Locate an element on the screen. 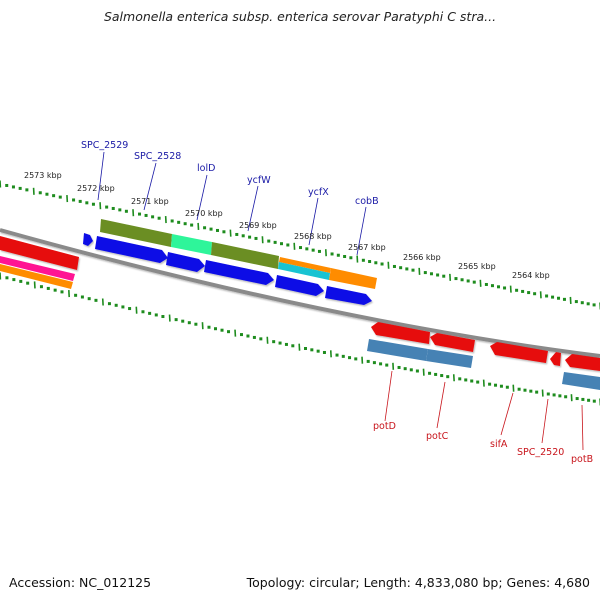 This screenshot has width=600, height=600. gene-label-ycfw: ycfW is located at coordinates (259, 180).